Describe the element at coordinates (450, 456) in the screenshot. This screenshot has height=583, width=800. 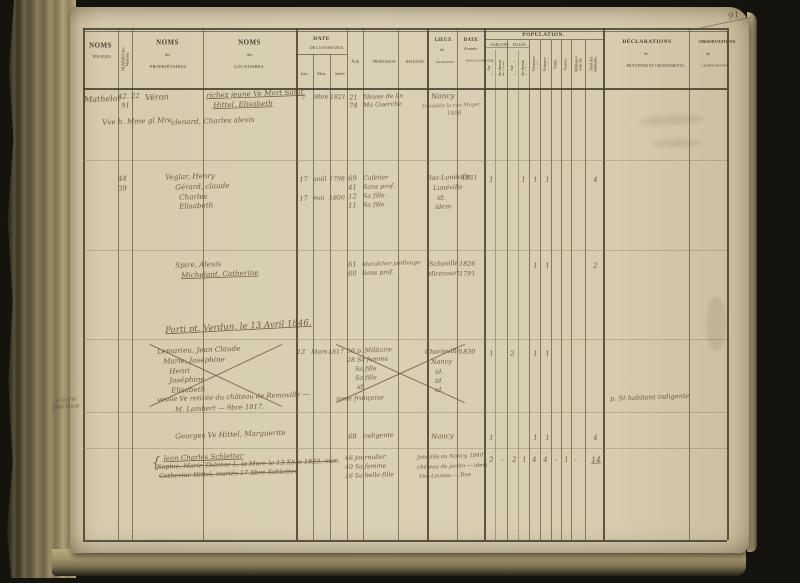
I see `handwritten-entry: Joinville ou Nancy, 1840` at that location.